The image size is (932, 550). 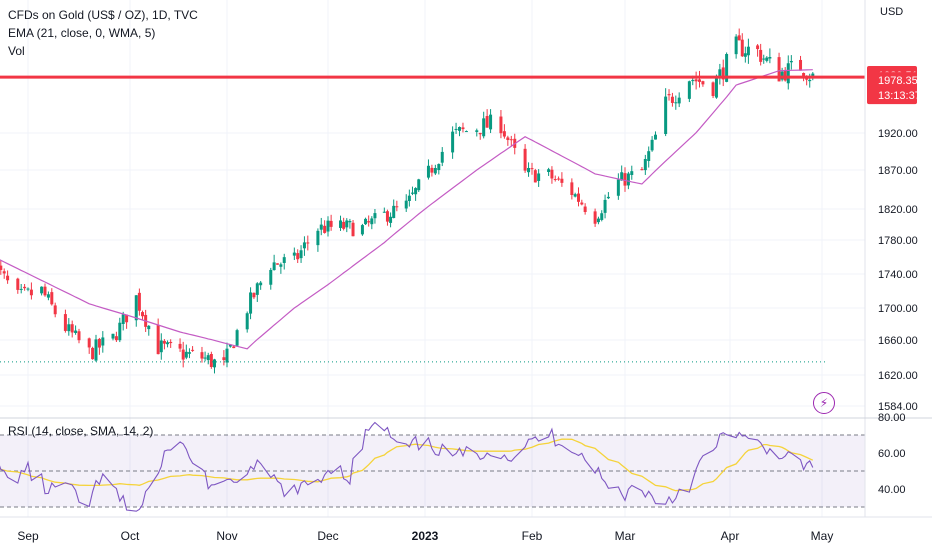 What do you see at coordinates (407, 466) in the screenshot?
I see `rsi-line` at bounding box center [407, 466].